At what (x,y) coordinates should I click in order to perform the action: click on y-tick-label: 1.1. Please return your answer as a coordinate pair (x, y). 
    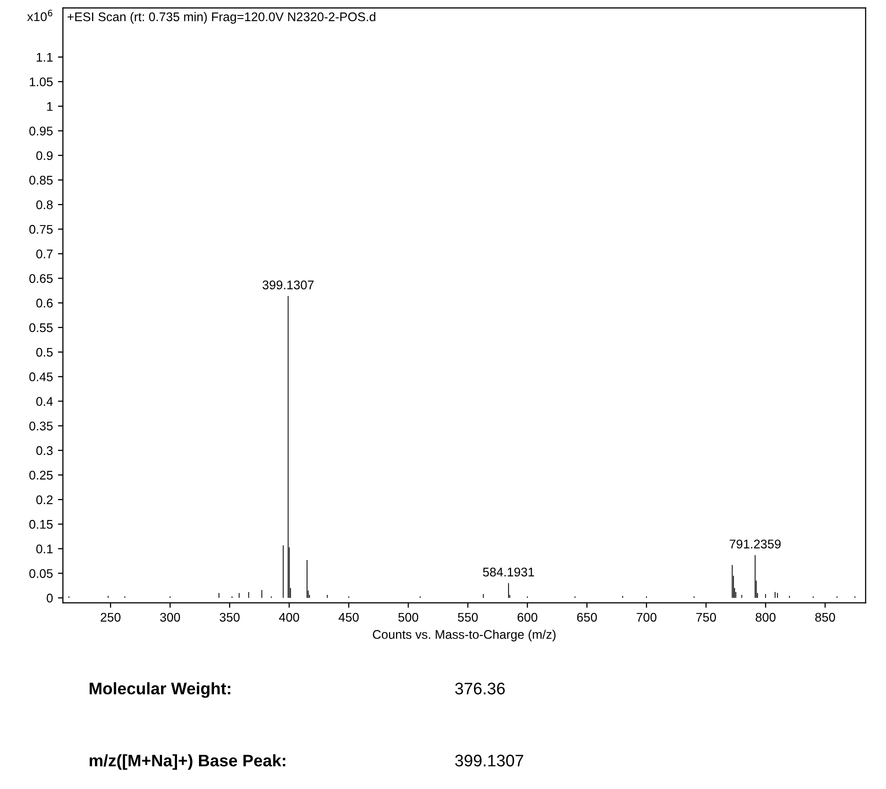
    Looking at the image, I should click on (44, 57).